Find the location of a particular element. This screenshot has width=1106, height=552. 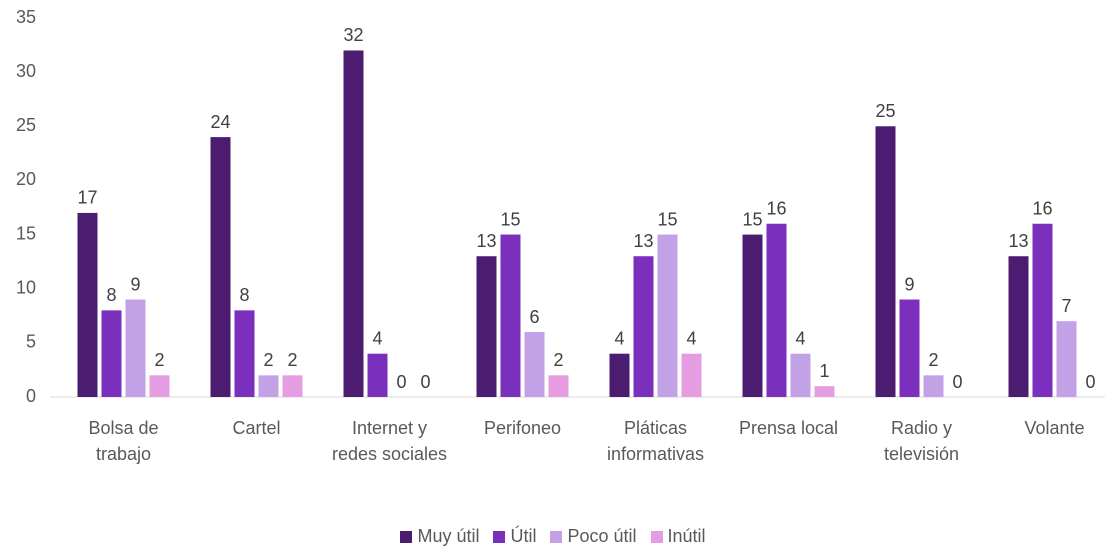

legend-item: Muy útil is located at coordinates (439, 536).